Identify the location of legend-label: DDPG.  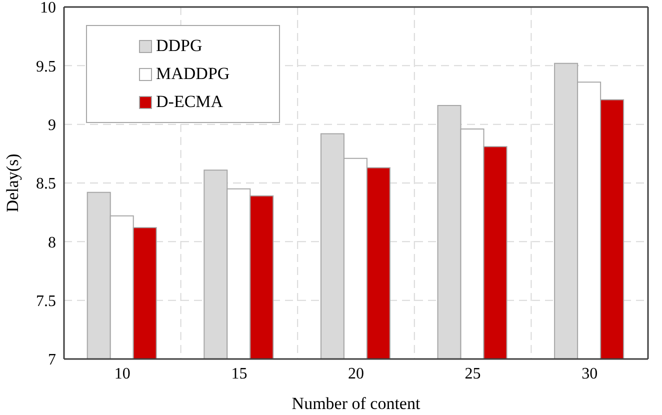
(179, 46).